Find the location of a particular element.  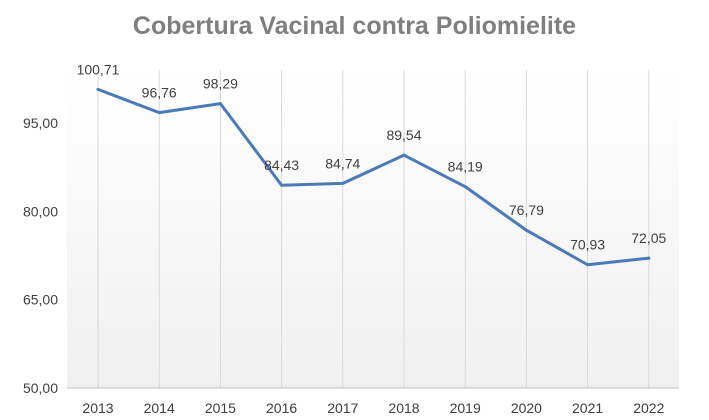

x-tick-label: 2017 is located at coordinates (342, 408).